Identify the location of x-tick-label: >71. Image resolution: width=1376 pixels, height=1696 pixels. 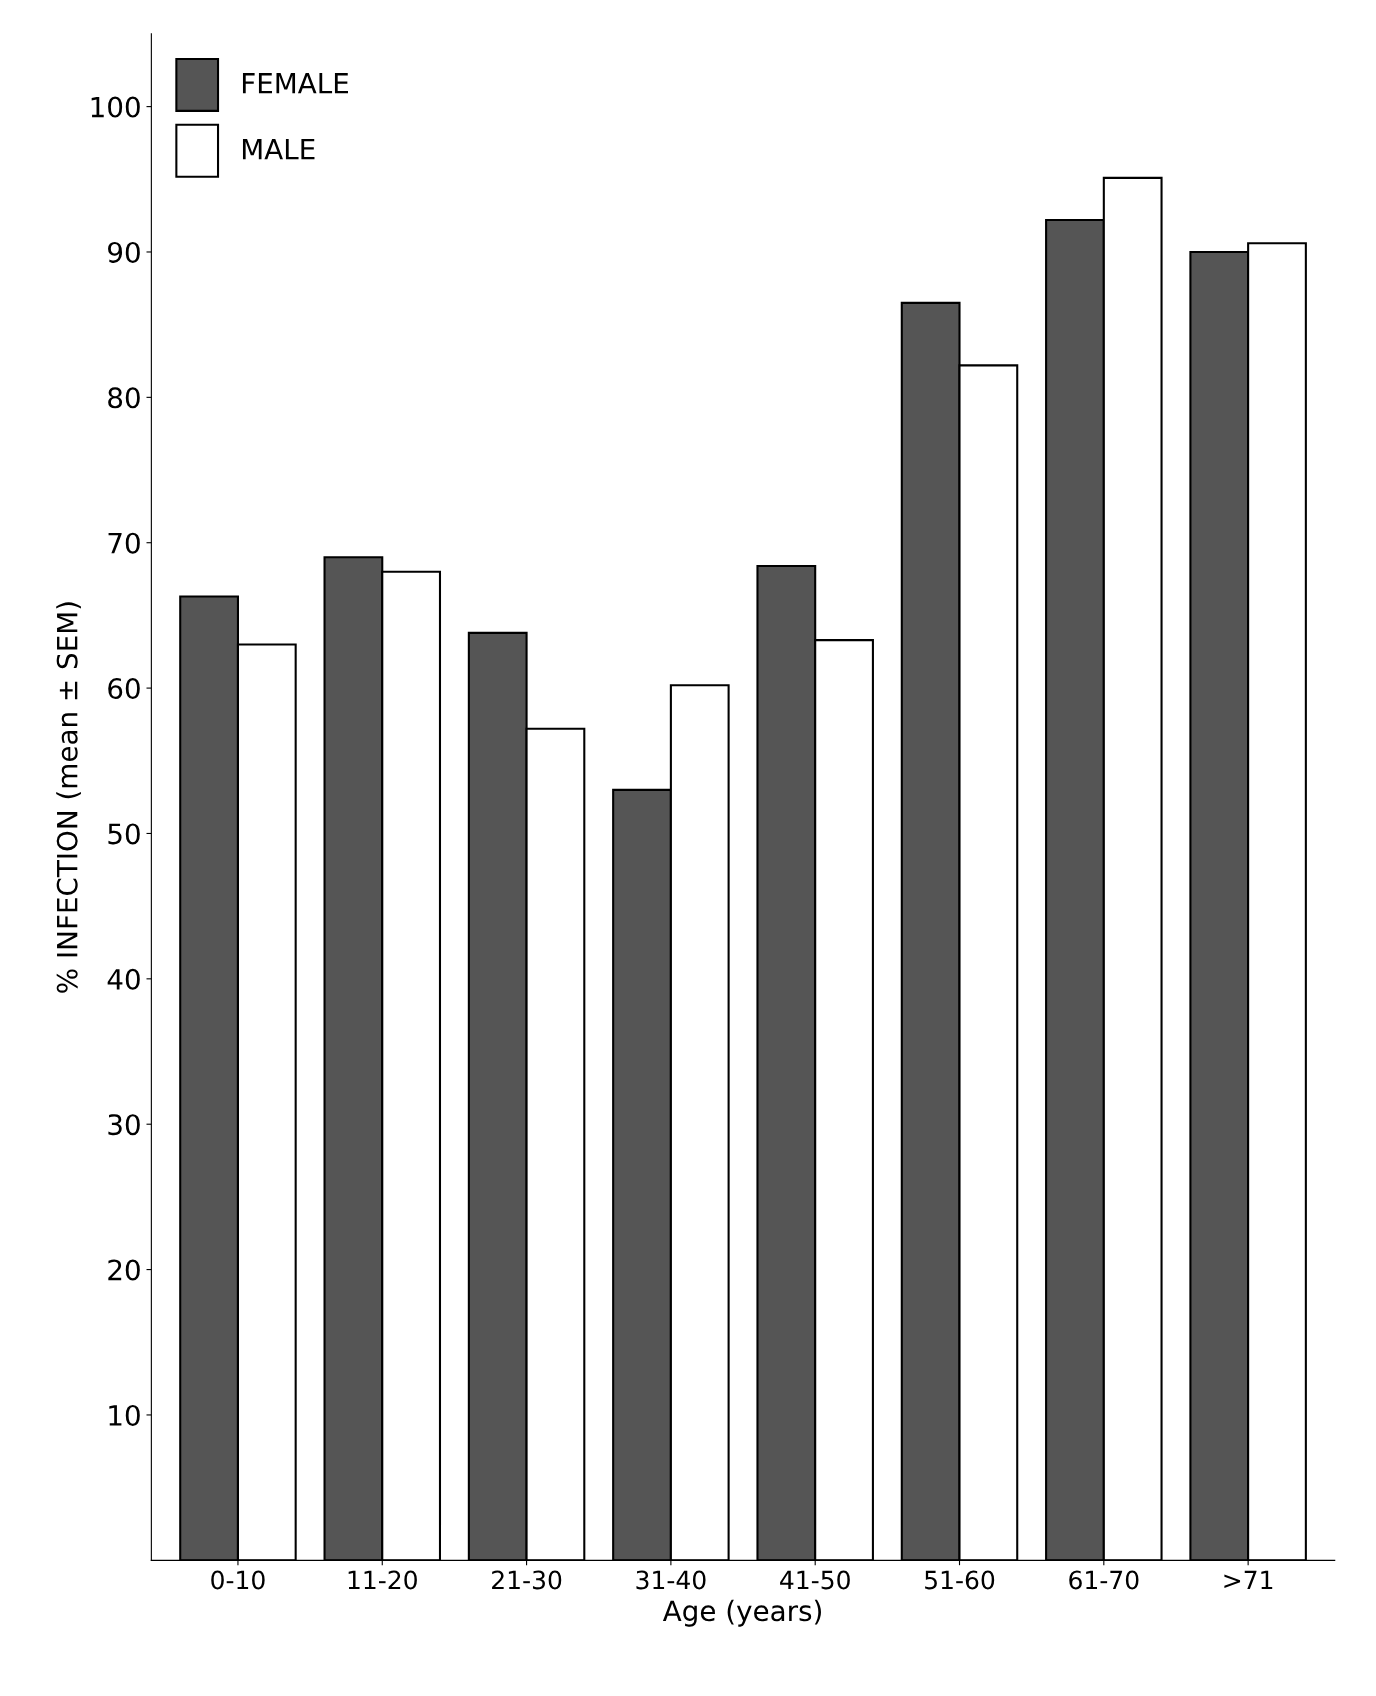
(1248, 1580).